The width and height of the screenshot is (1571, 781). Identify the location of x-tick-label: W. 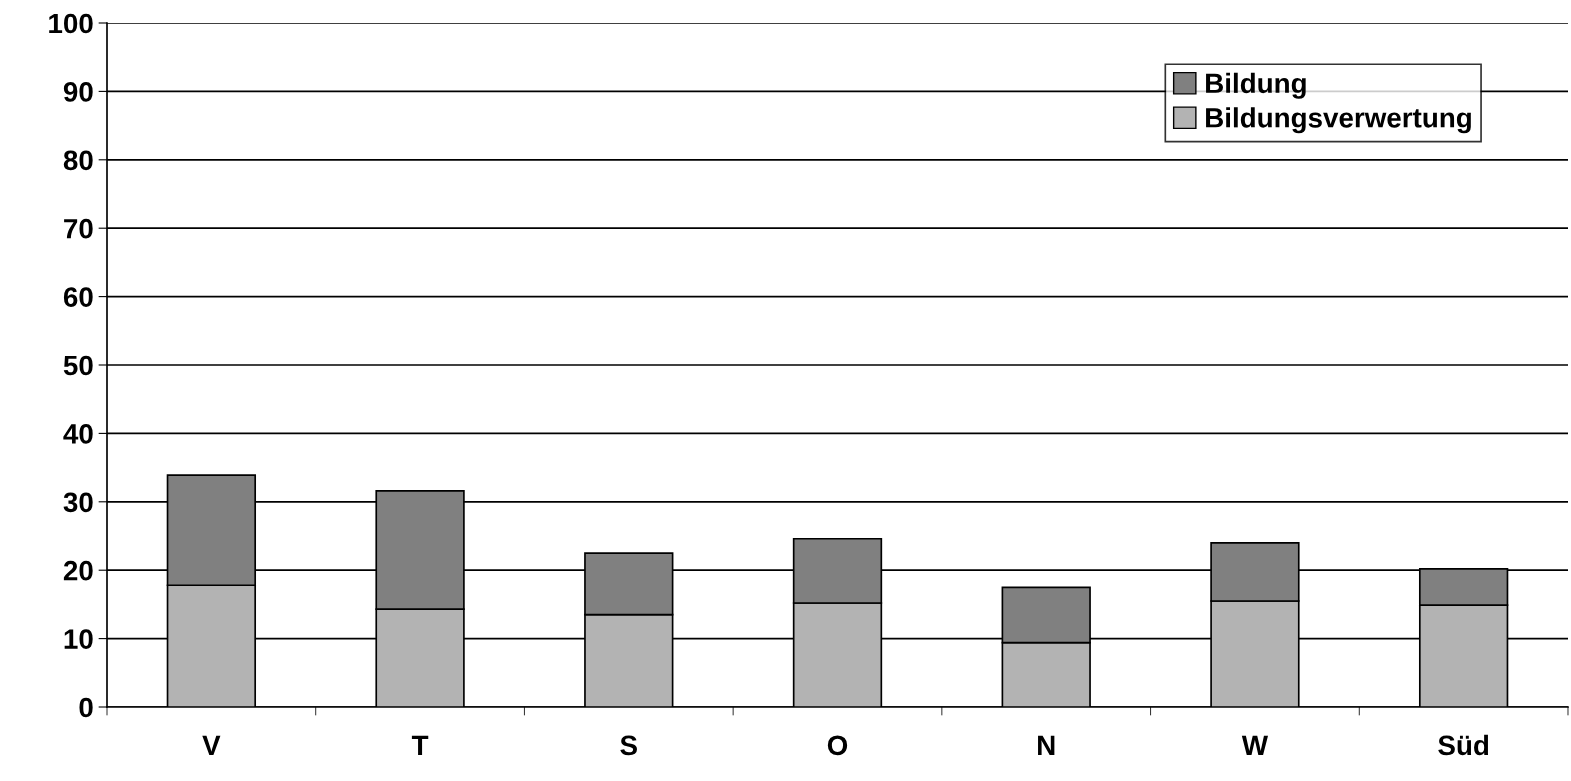
(1255, 745).